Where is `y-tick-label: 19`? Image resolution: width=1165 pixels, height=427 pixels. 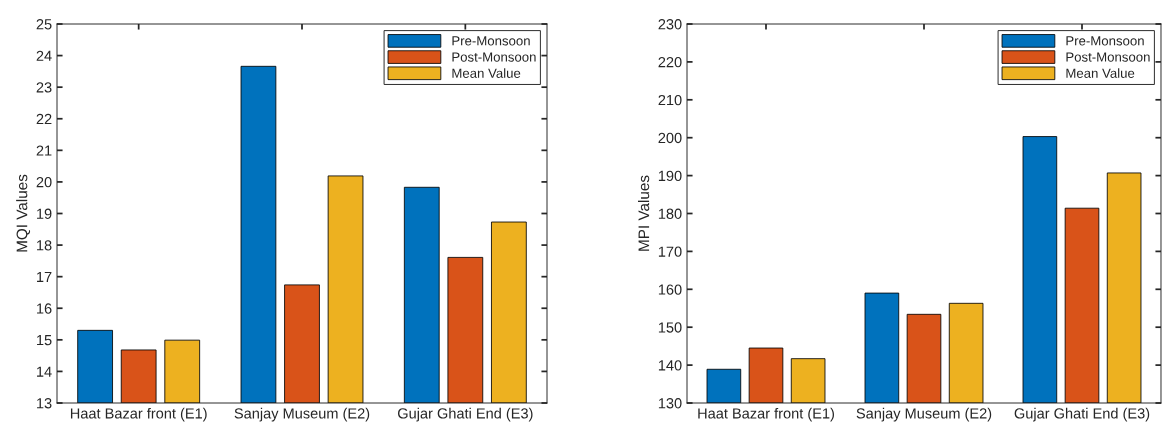 y-tick-label: 19 is located at coordinates (44, 213).